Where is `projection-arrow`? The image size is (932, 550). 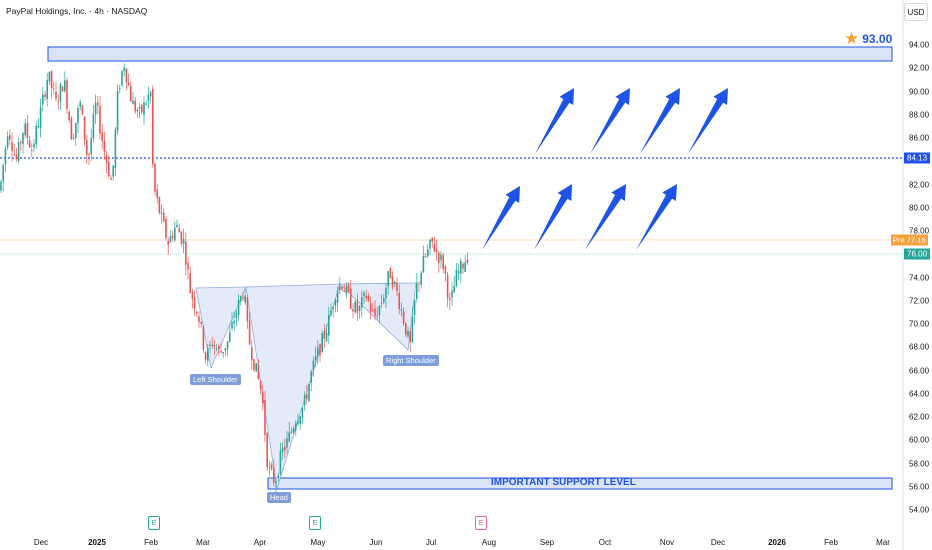
projection-arrow is located at coordinates (554, 121).